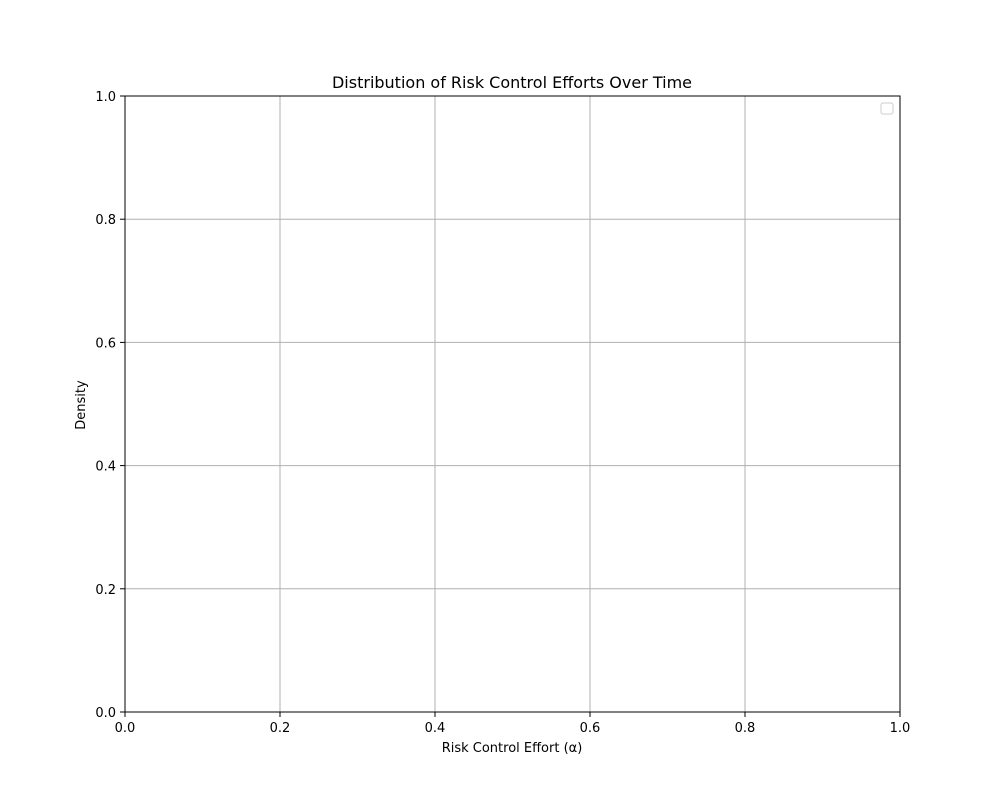 The width and height of the screenshot is (1000, 800). I want to click on y-tick-label: 0.6, so click(105, 343).